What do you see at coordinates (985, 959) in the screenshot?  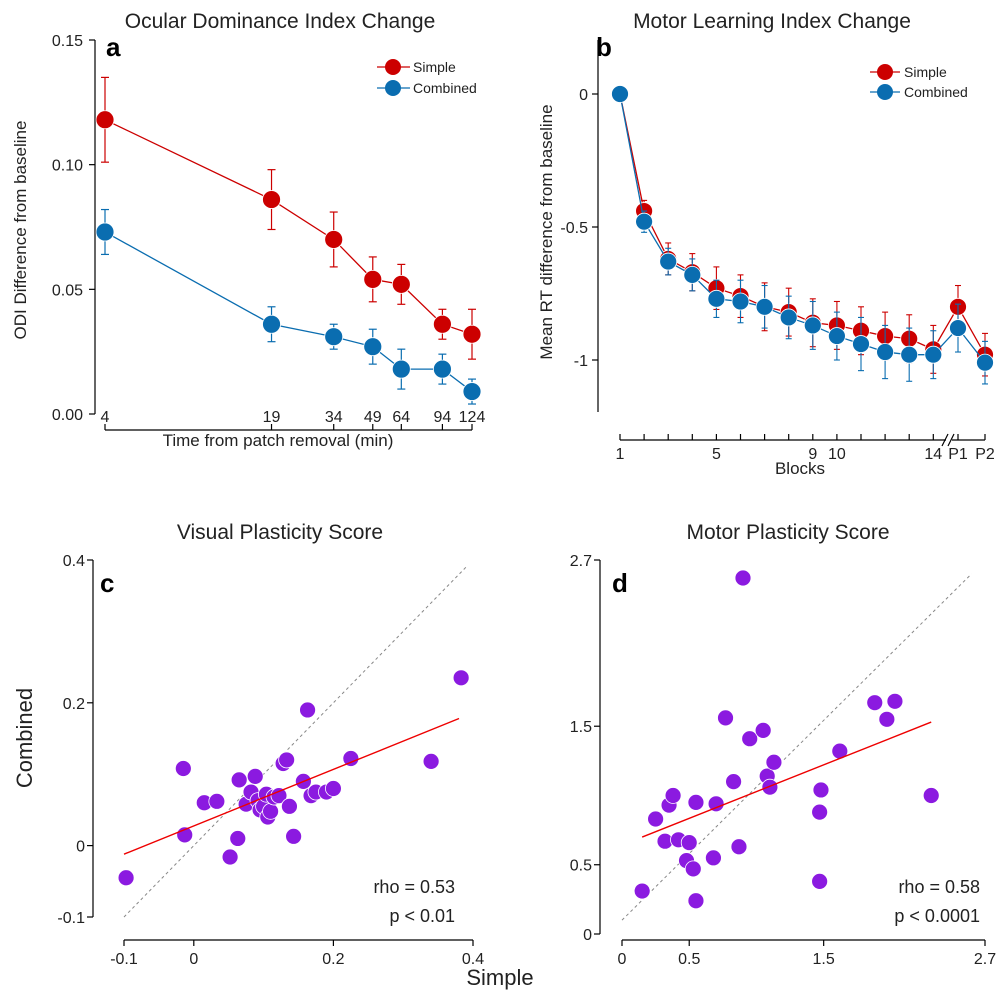 I see `panel-d-x-tick-label: 2.7` at bounding box center [985, 959].